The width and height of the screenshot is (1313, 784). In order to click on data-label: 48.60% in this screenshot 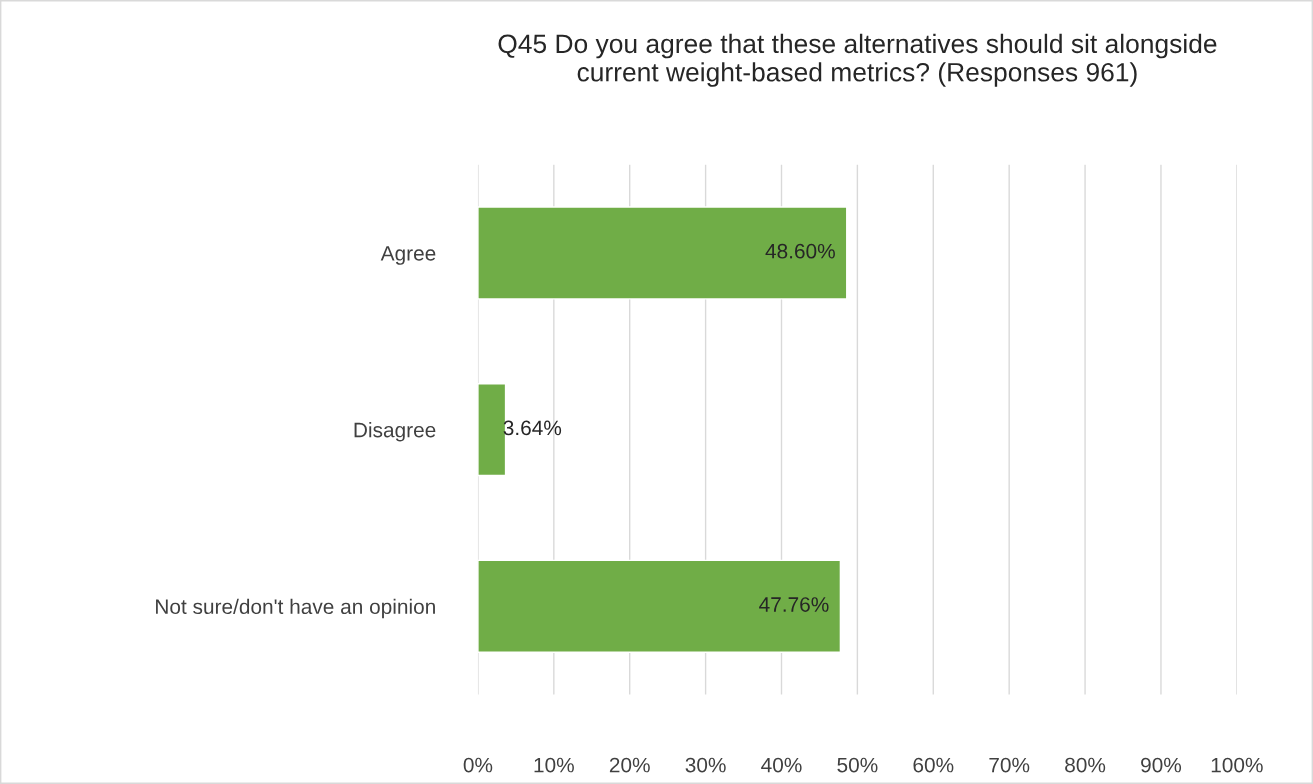, I will do `click(800, 251)`.